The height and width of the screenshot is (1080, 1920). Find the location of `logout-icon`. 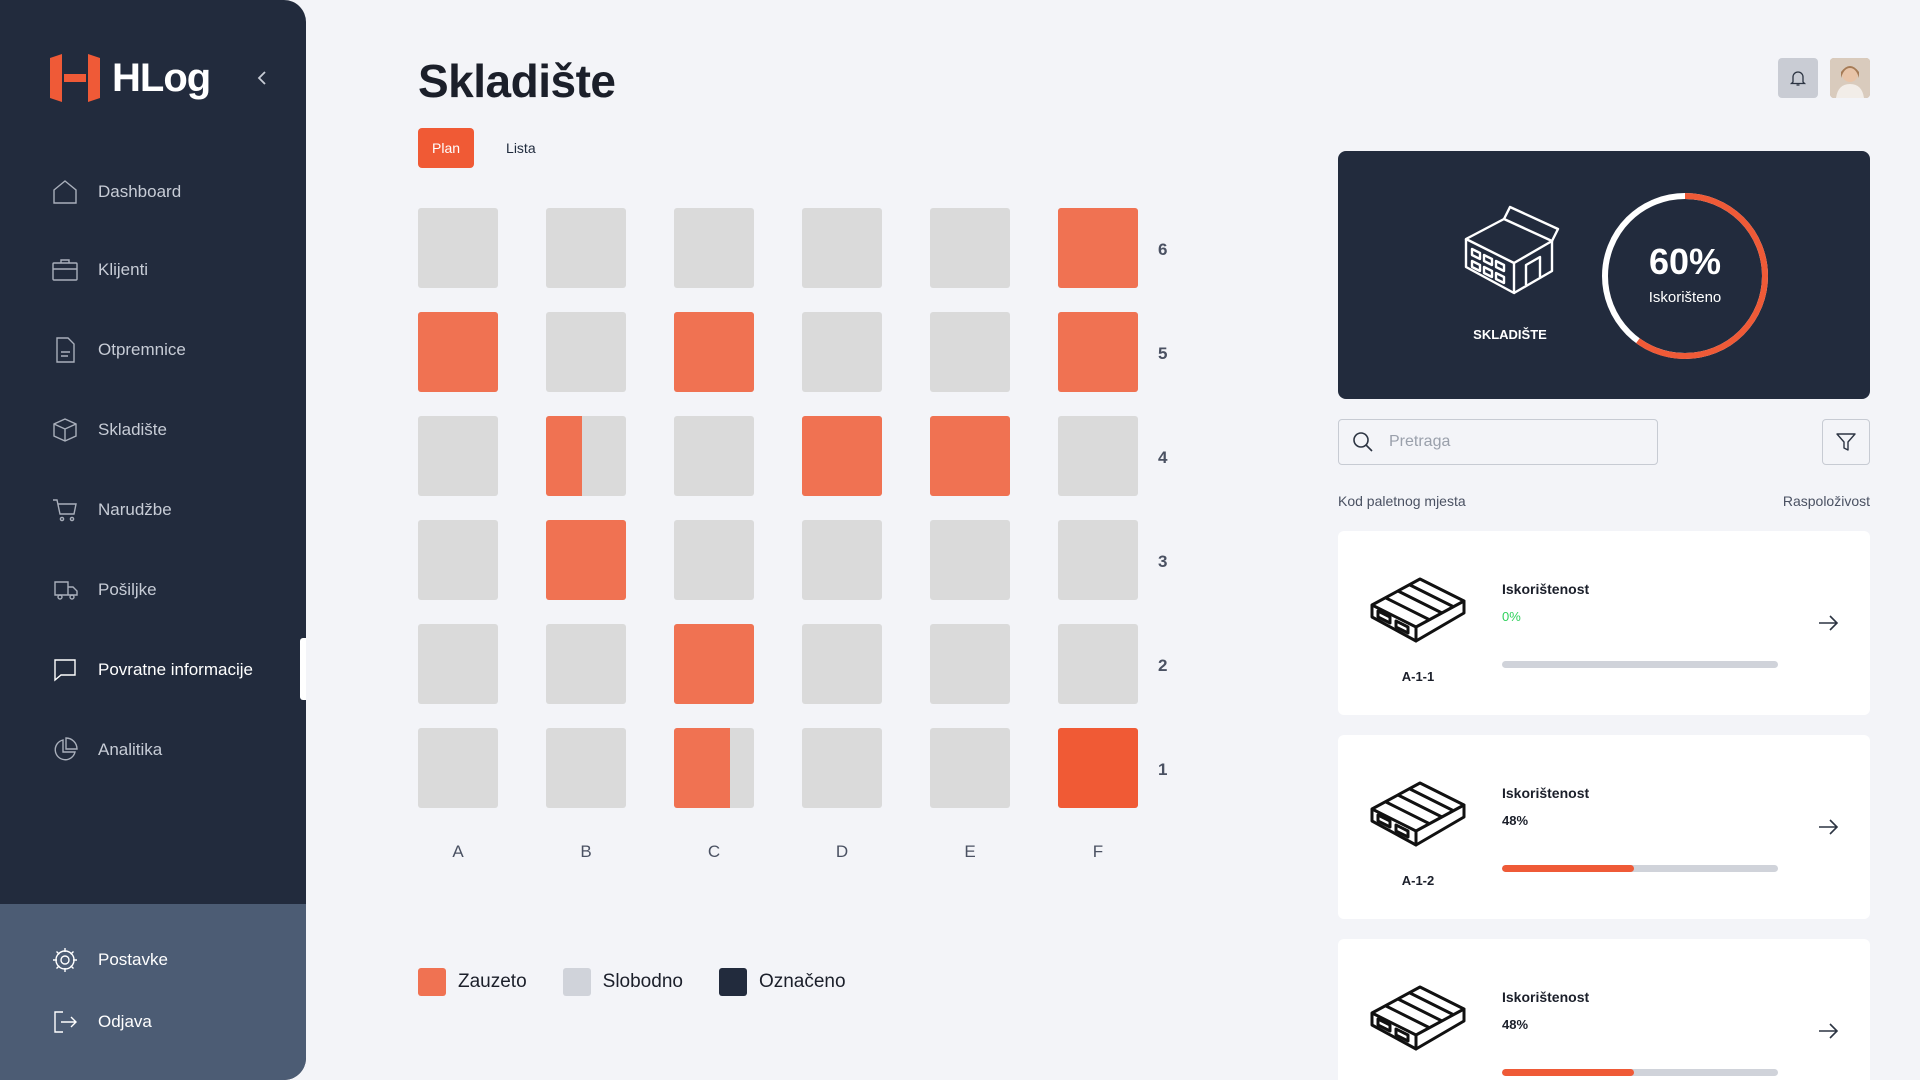

logout-icon is located at coordinates (65, 1022).